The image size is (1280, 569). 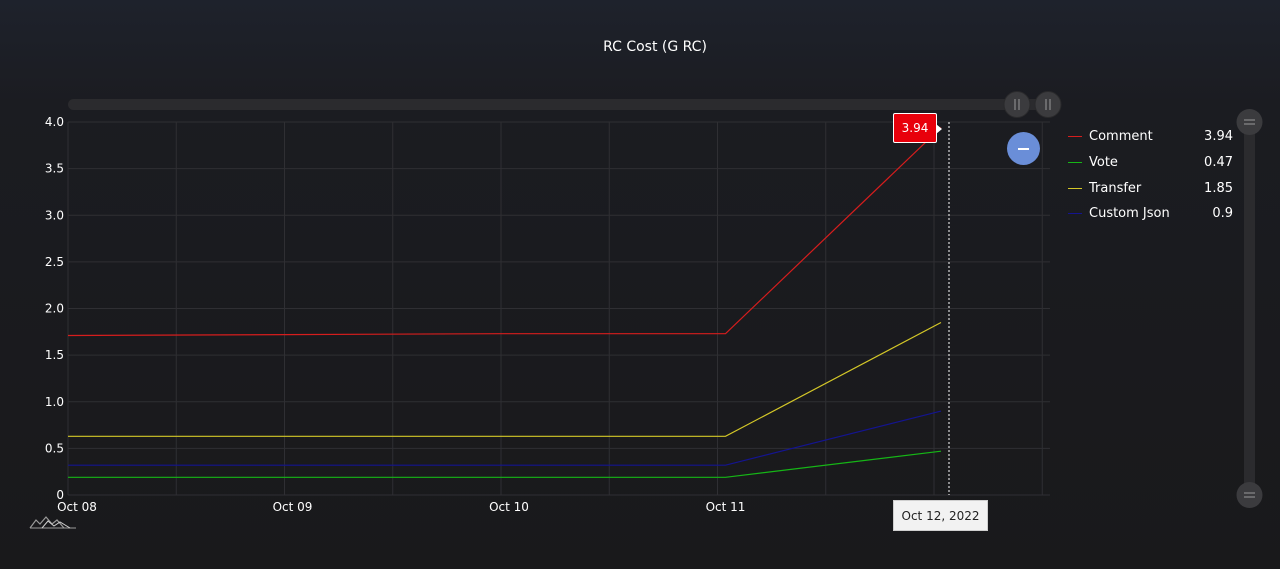 What do you see at coordinates (1115, 188) in the screenshot?
I see `legend-label: Transfer` at bounding box center [1115, 188].